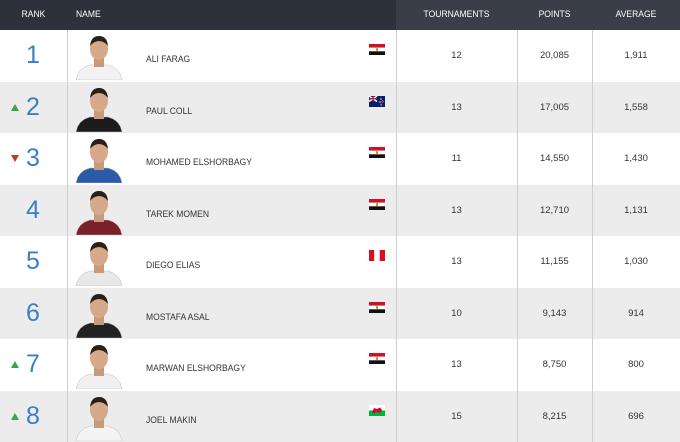  Describe the element at coordinates (33, 209) in the screenshot. I see `rank-number: 4` at that location.